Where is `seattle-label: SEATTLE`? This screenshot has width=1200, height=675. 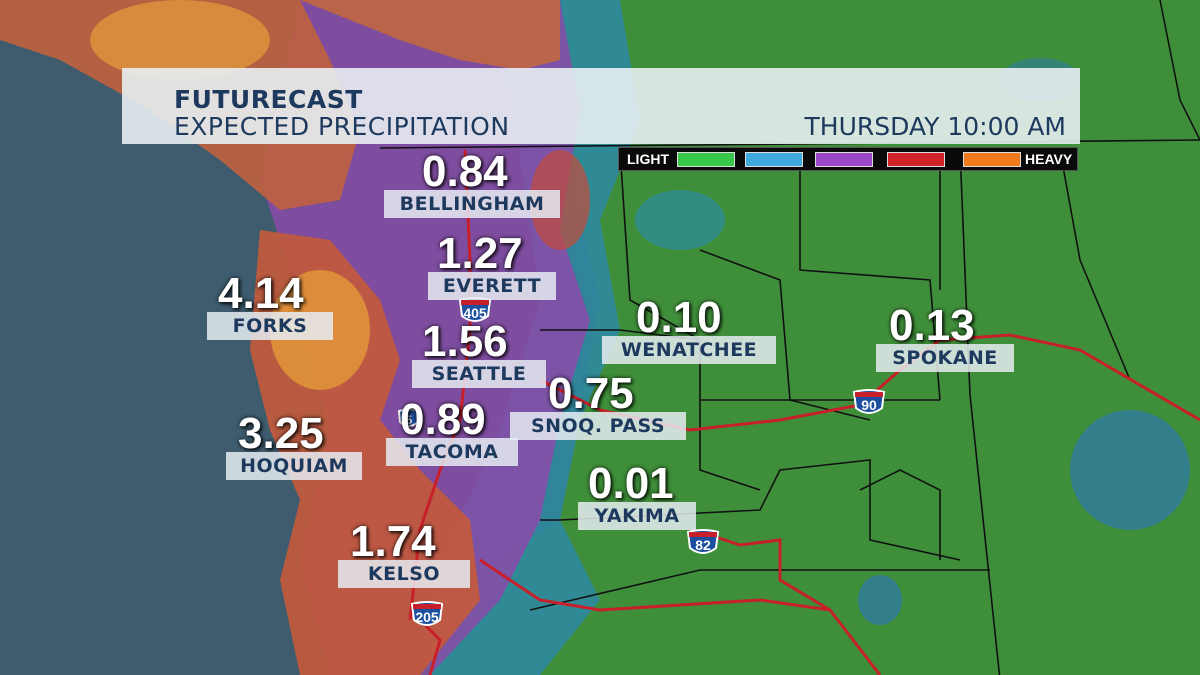
seattle-label: SEATTLE is located at coordinates (479, 374).